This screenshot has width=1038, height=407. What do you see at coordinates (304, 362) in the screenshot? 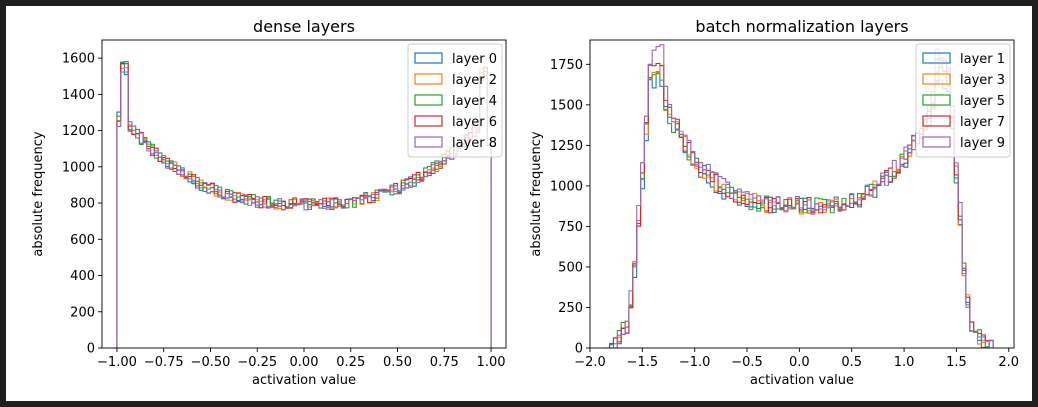
I see `x-tick-label: 0.00` at bounding box center [304, 362].